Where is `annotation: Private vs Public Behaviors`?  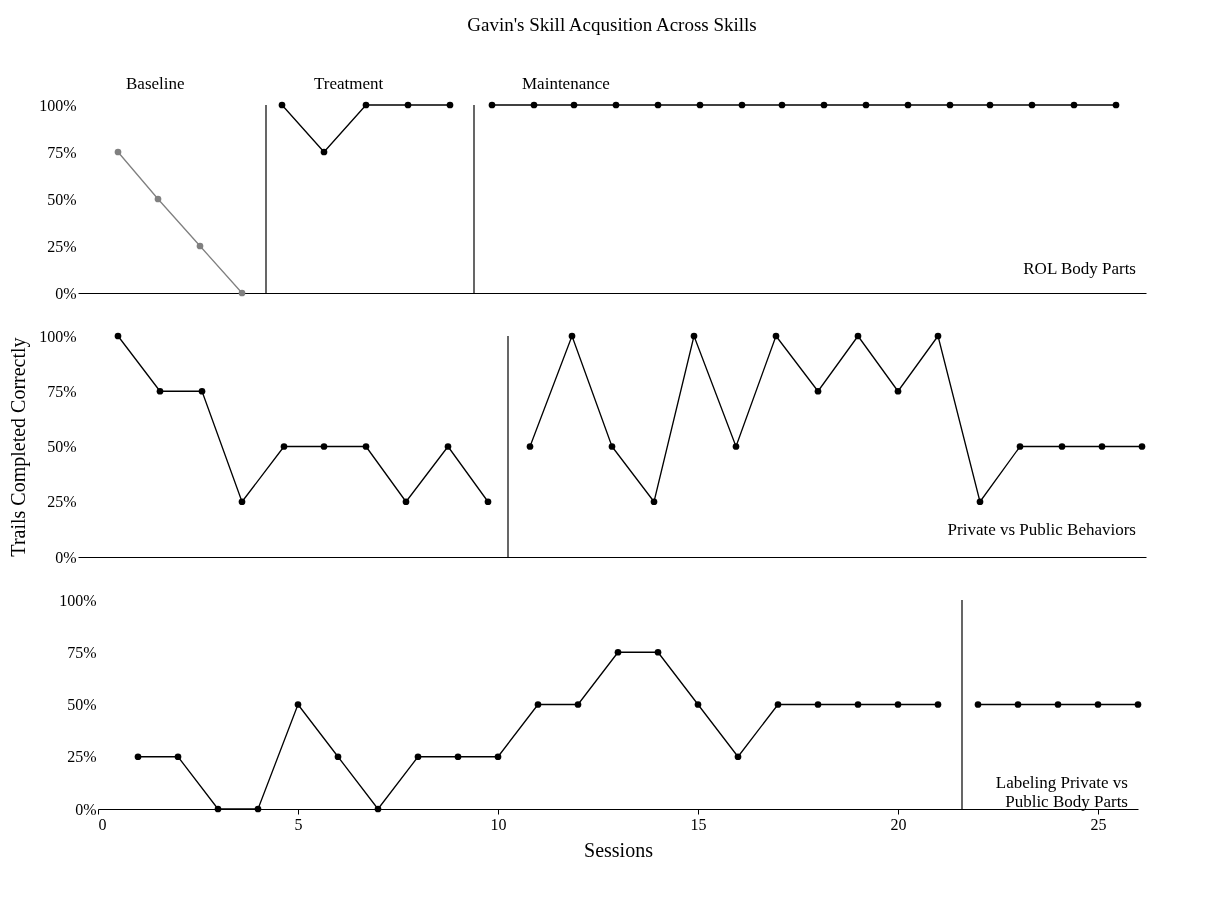 annotation: Private vs Public Behaviors is located at coordinates (1041, 530).